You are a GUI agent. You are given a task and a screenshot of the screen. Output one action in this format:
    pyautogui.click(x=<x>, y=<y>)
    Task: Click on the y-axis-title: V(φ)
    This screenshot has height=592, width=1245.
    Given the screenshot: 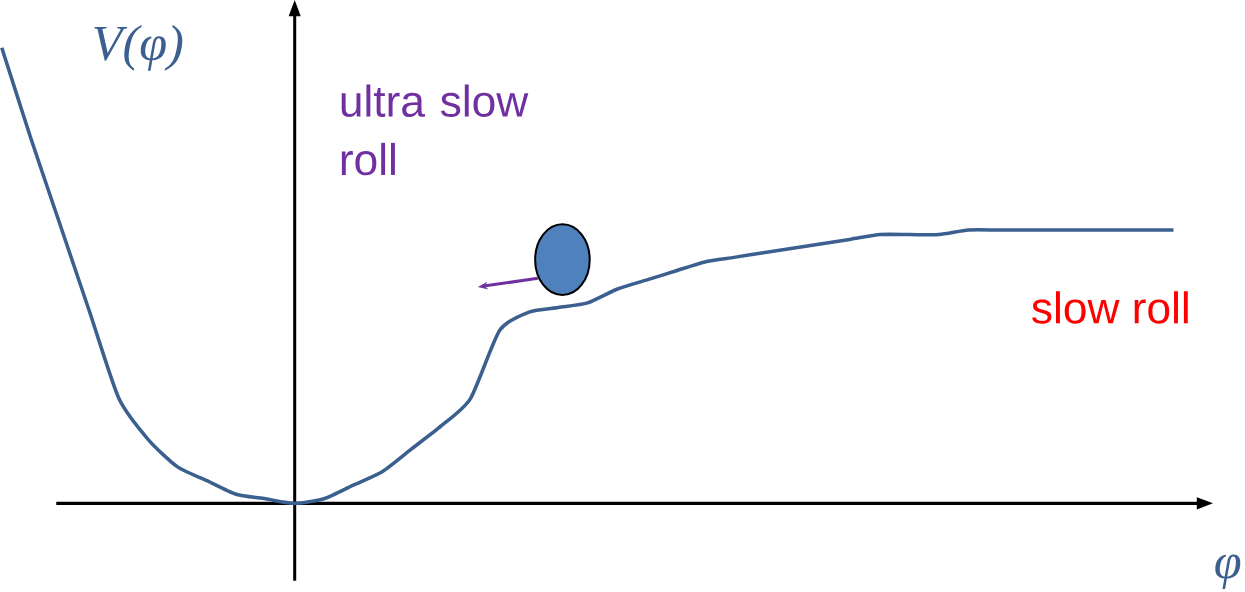 What is the action you would take?
    pyautogui.click(x=138, y=47)
    